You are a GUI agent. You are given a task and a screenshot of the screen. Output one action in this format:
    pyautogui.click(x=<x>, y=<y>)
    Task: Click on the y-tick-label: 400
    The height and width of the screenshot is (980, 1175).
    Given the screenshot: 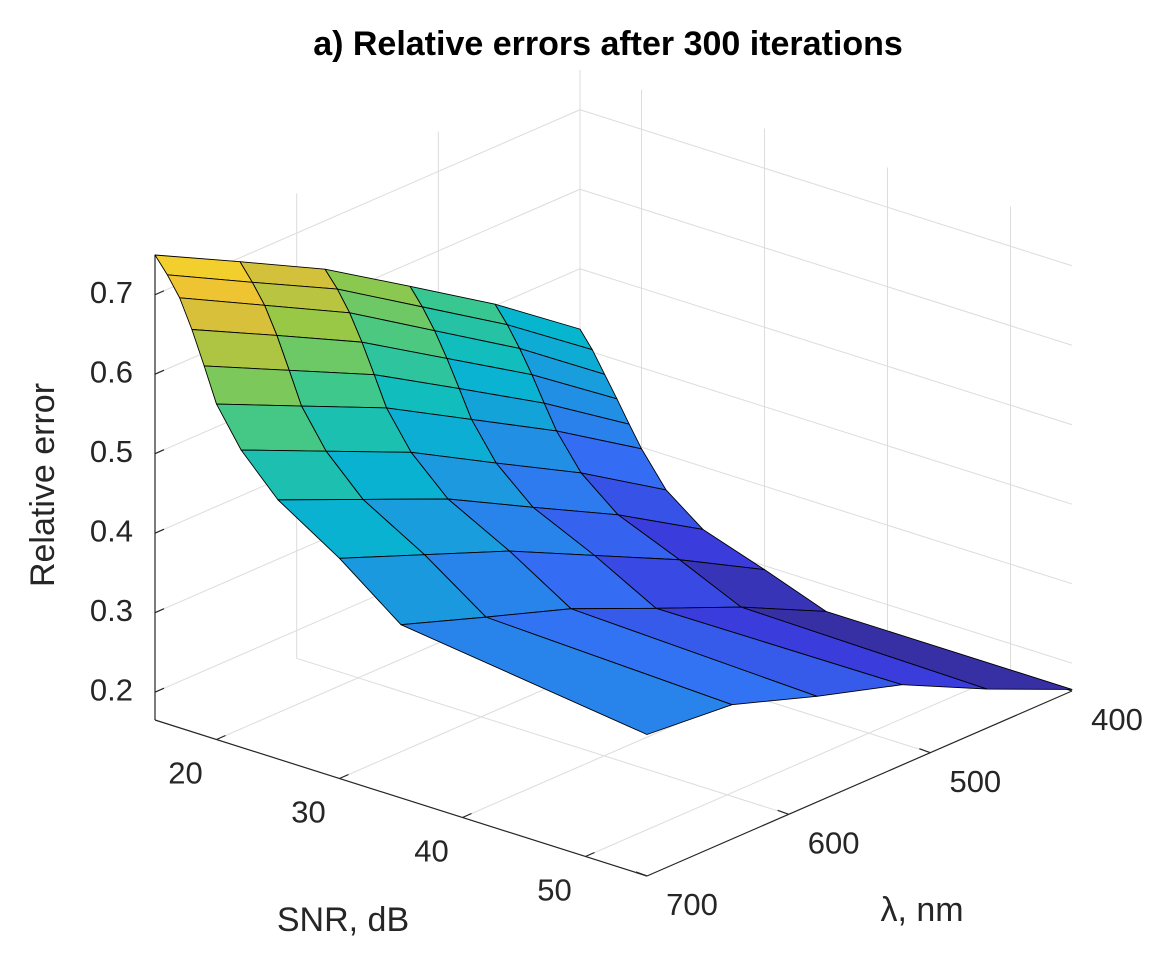 What is the action you would take?
    pyautogui.click(x=1117, y=719)
    